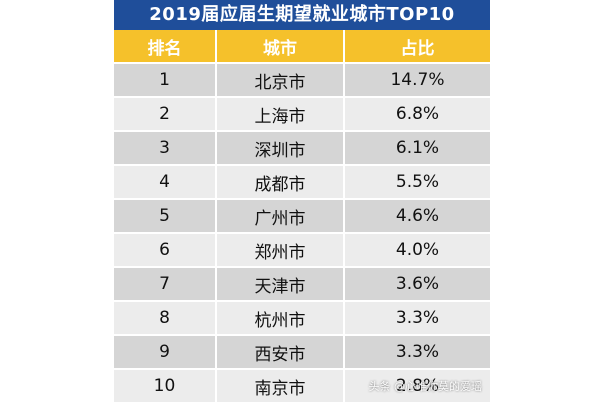 The width and height of the screenshot is (600, 404). I want to click on city-cell: 天津市, so click(280, 284).